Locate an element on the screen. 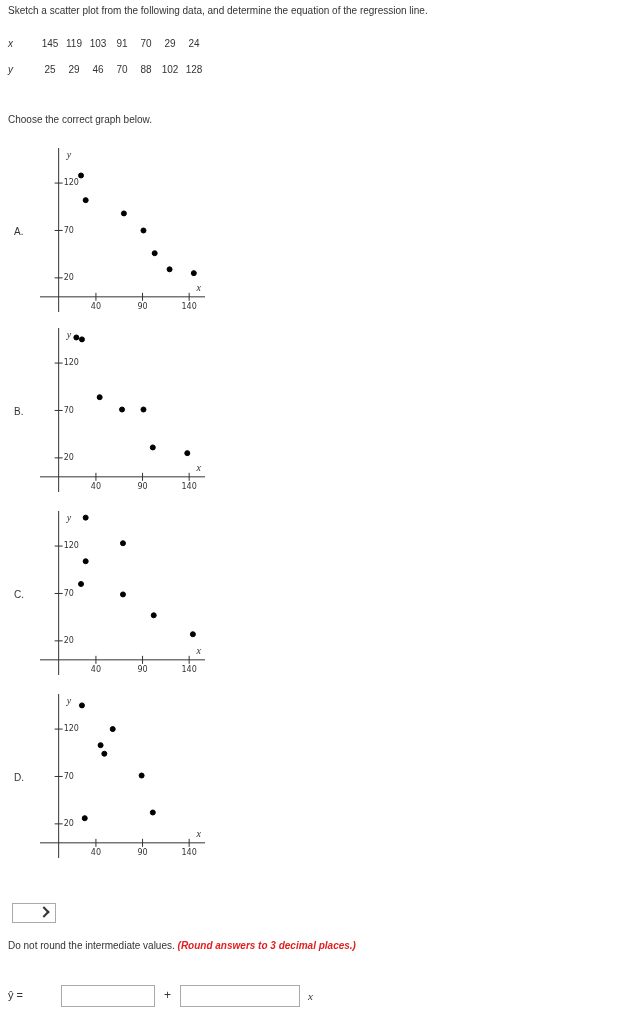 This screenshot has width=624, height=1010. text: (Round answers to 3 decimal places.) is located at coordinates (266, 945).